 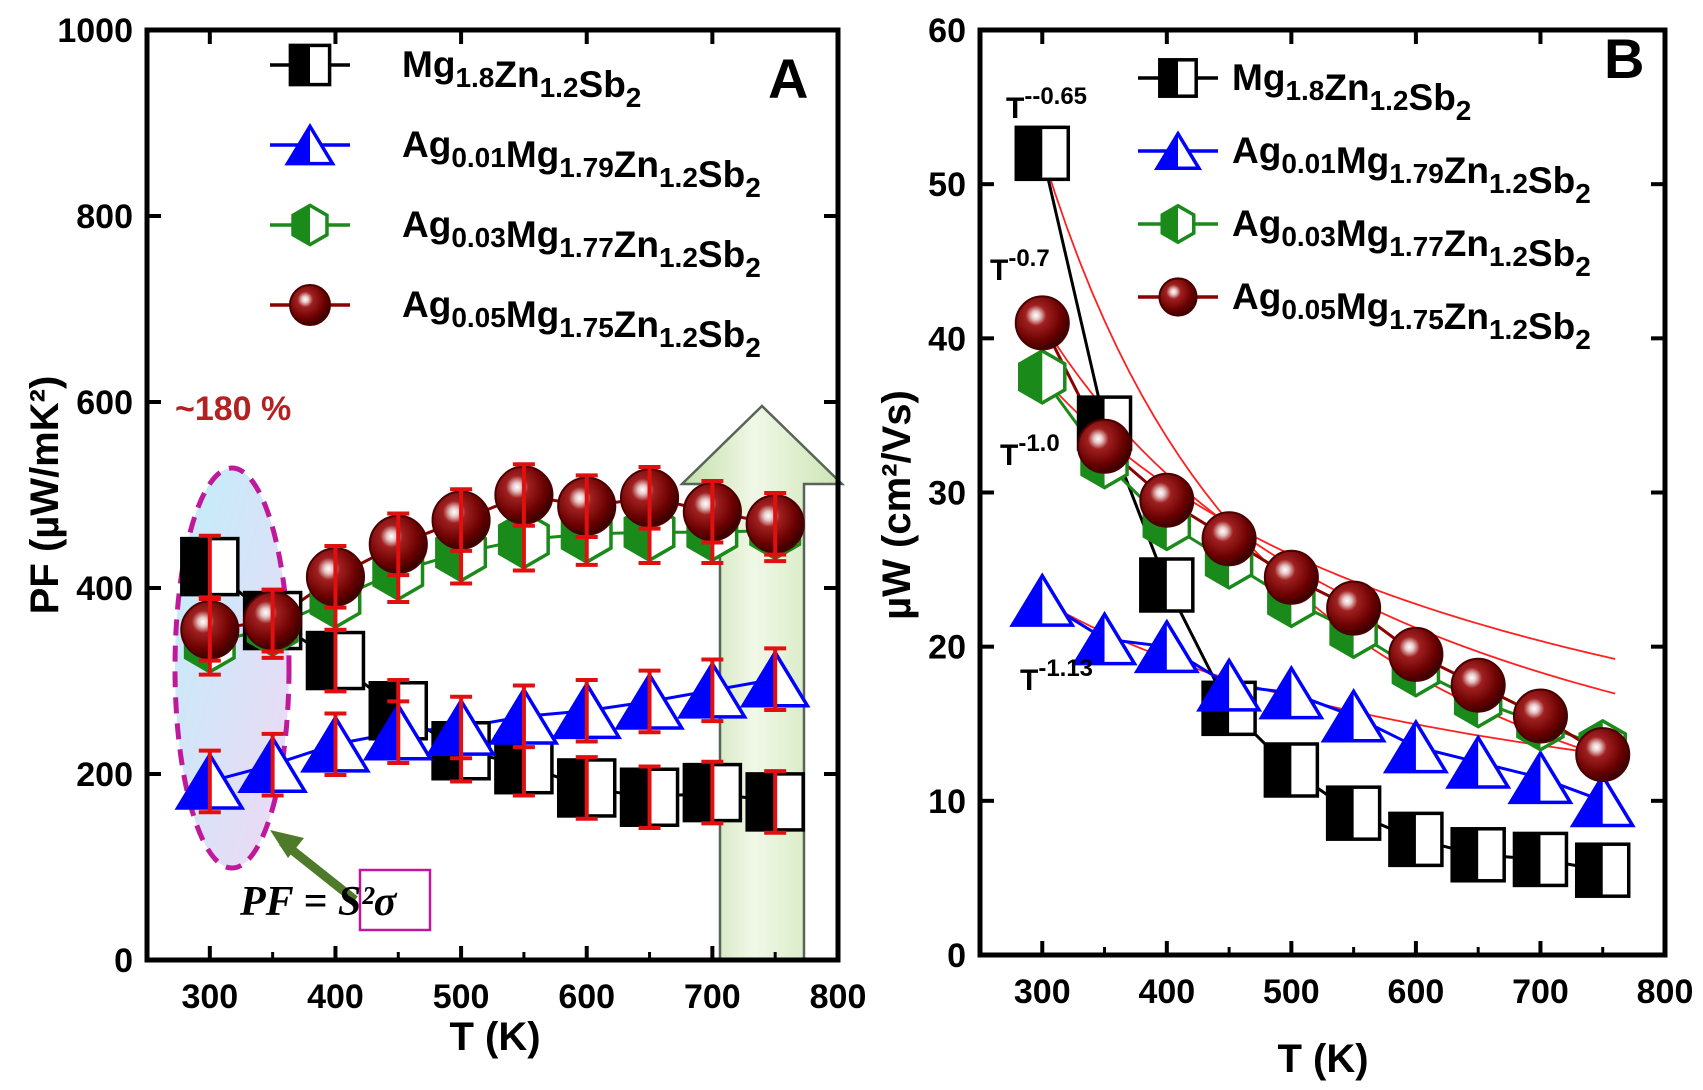 What do you see at coordinates (636, 324) in the screenshot?
I see `legend-label-a-3-el-2: Zn` at bounding box center [636, 324].